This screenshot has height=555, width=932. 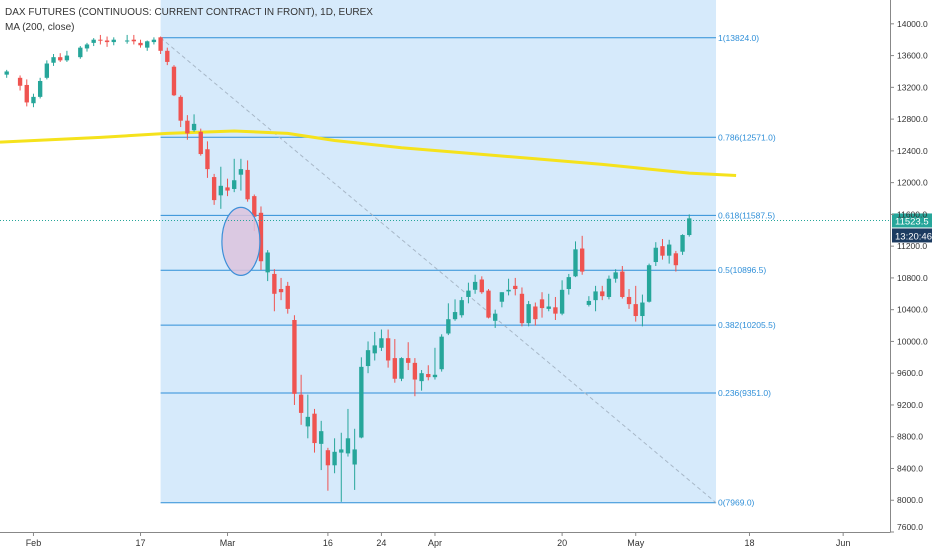 What do you see at coordinates (228, 543) in the screenshot?
I see `x-tick-label: Mar` at bounding box center [228, 543].